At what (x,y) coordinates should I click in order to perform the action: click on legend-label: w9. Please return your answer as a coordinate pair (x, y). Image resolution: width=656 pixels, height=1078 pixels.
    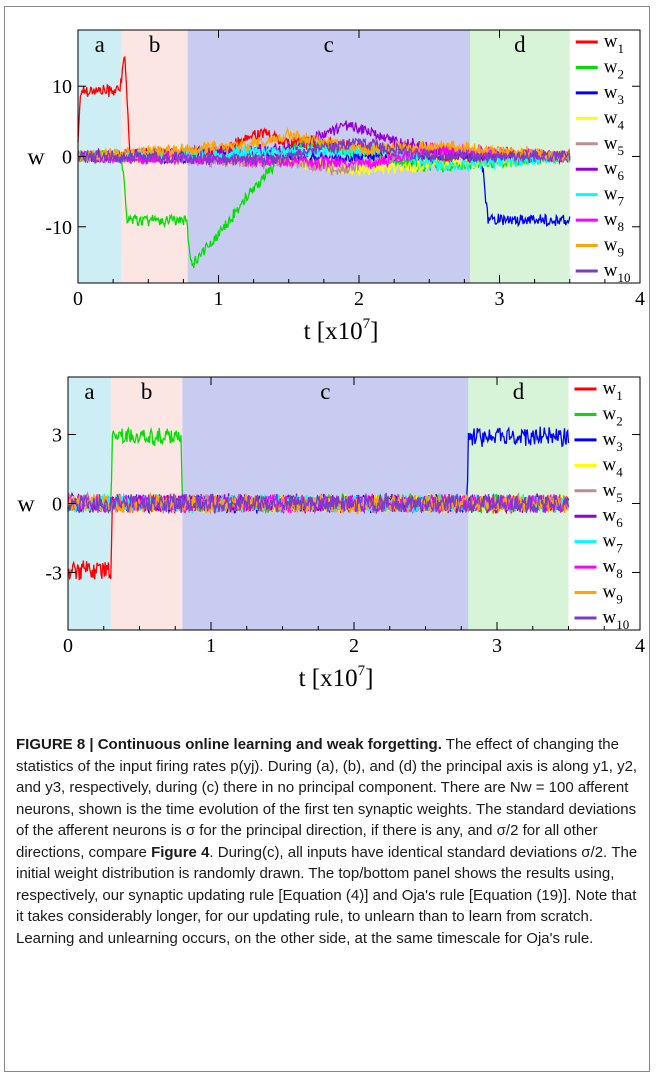
    Looking at the image, I should click on (613, 594).